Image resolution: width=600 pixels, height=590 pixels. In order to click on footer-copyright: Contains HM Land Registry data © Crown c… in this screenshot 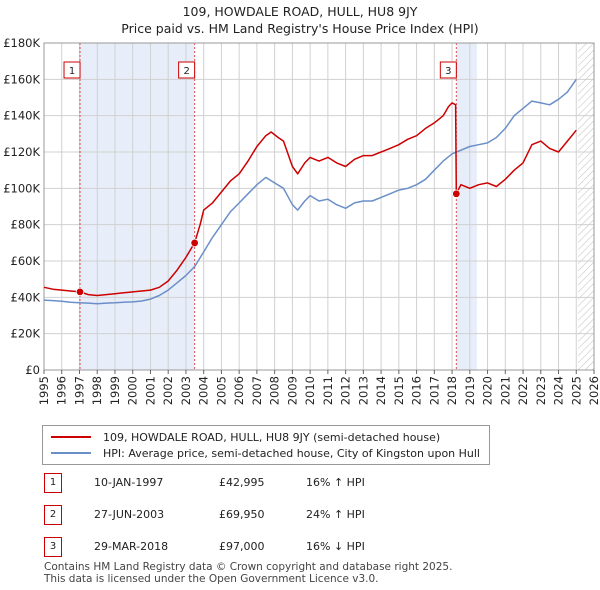, I will do `click(248, 567)`.